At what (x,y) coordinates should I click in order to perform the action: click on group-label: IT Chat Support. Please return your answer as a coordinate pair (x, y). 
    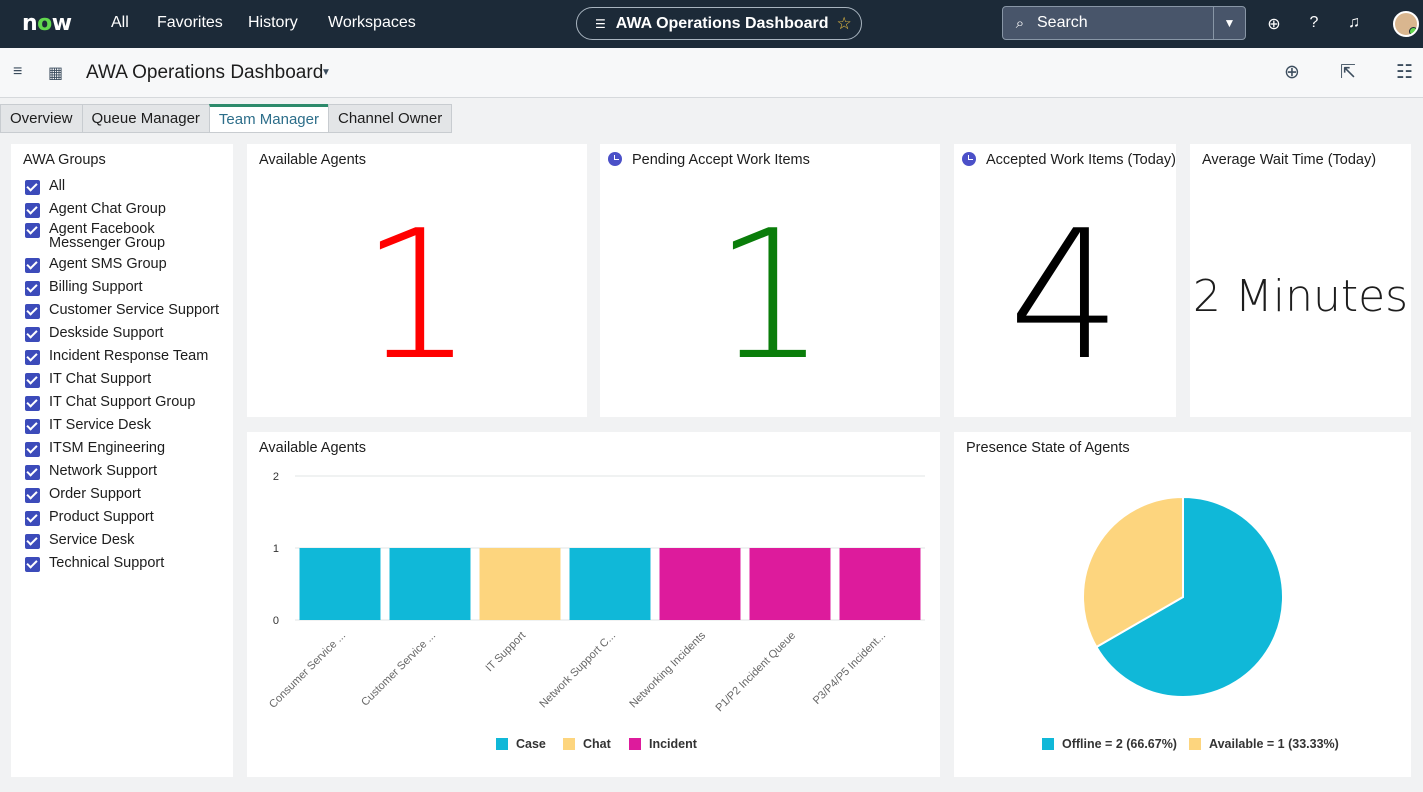
    Looking at the image, I should click on (100, 379).